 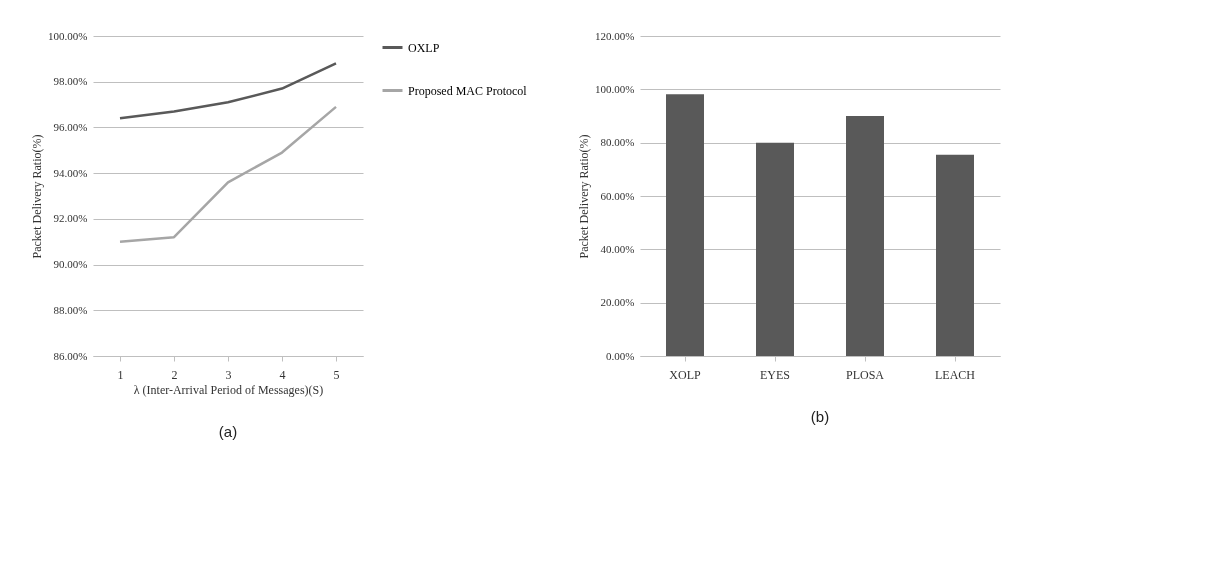 I want to click on y-tick-label: 90.00%, so click(x=70, y=264).